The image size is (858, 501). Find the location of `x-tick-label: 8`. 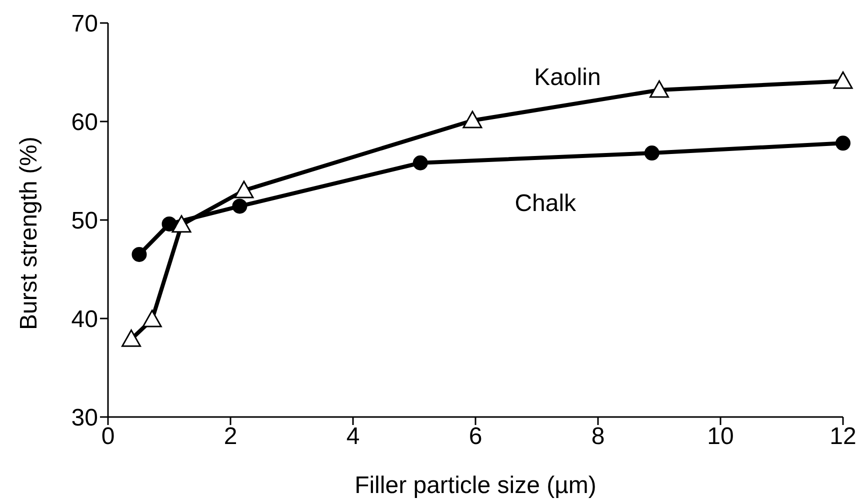

x-tick-label: 8 is located at coordinates (598, 436).